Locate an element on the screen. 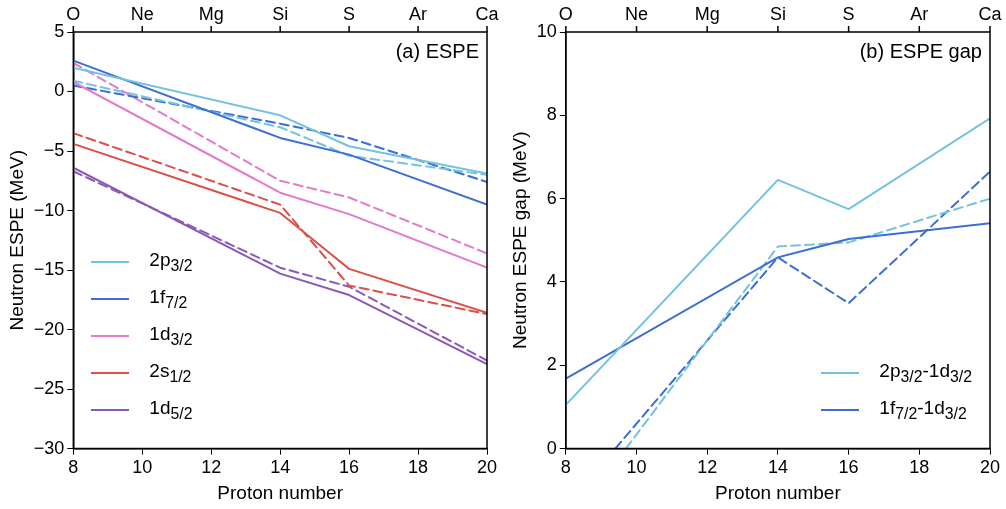 The width and height of the screenshot is (1006, 509). legend-label: 1d$_{5/2}$ is located at coordinates (171, 410).